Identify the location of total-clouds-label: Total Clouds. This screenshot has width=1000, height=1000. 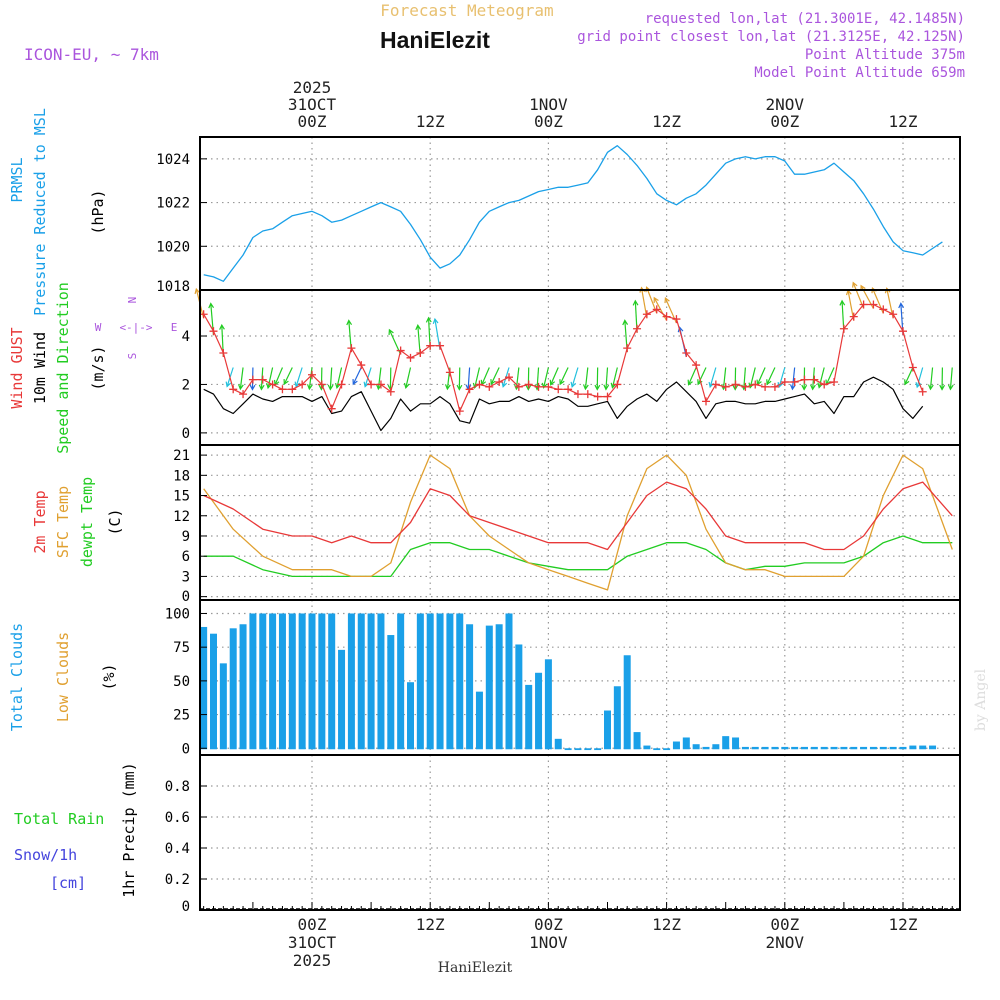
(17, 677).